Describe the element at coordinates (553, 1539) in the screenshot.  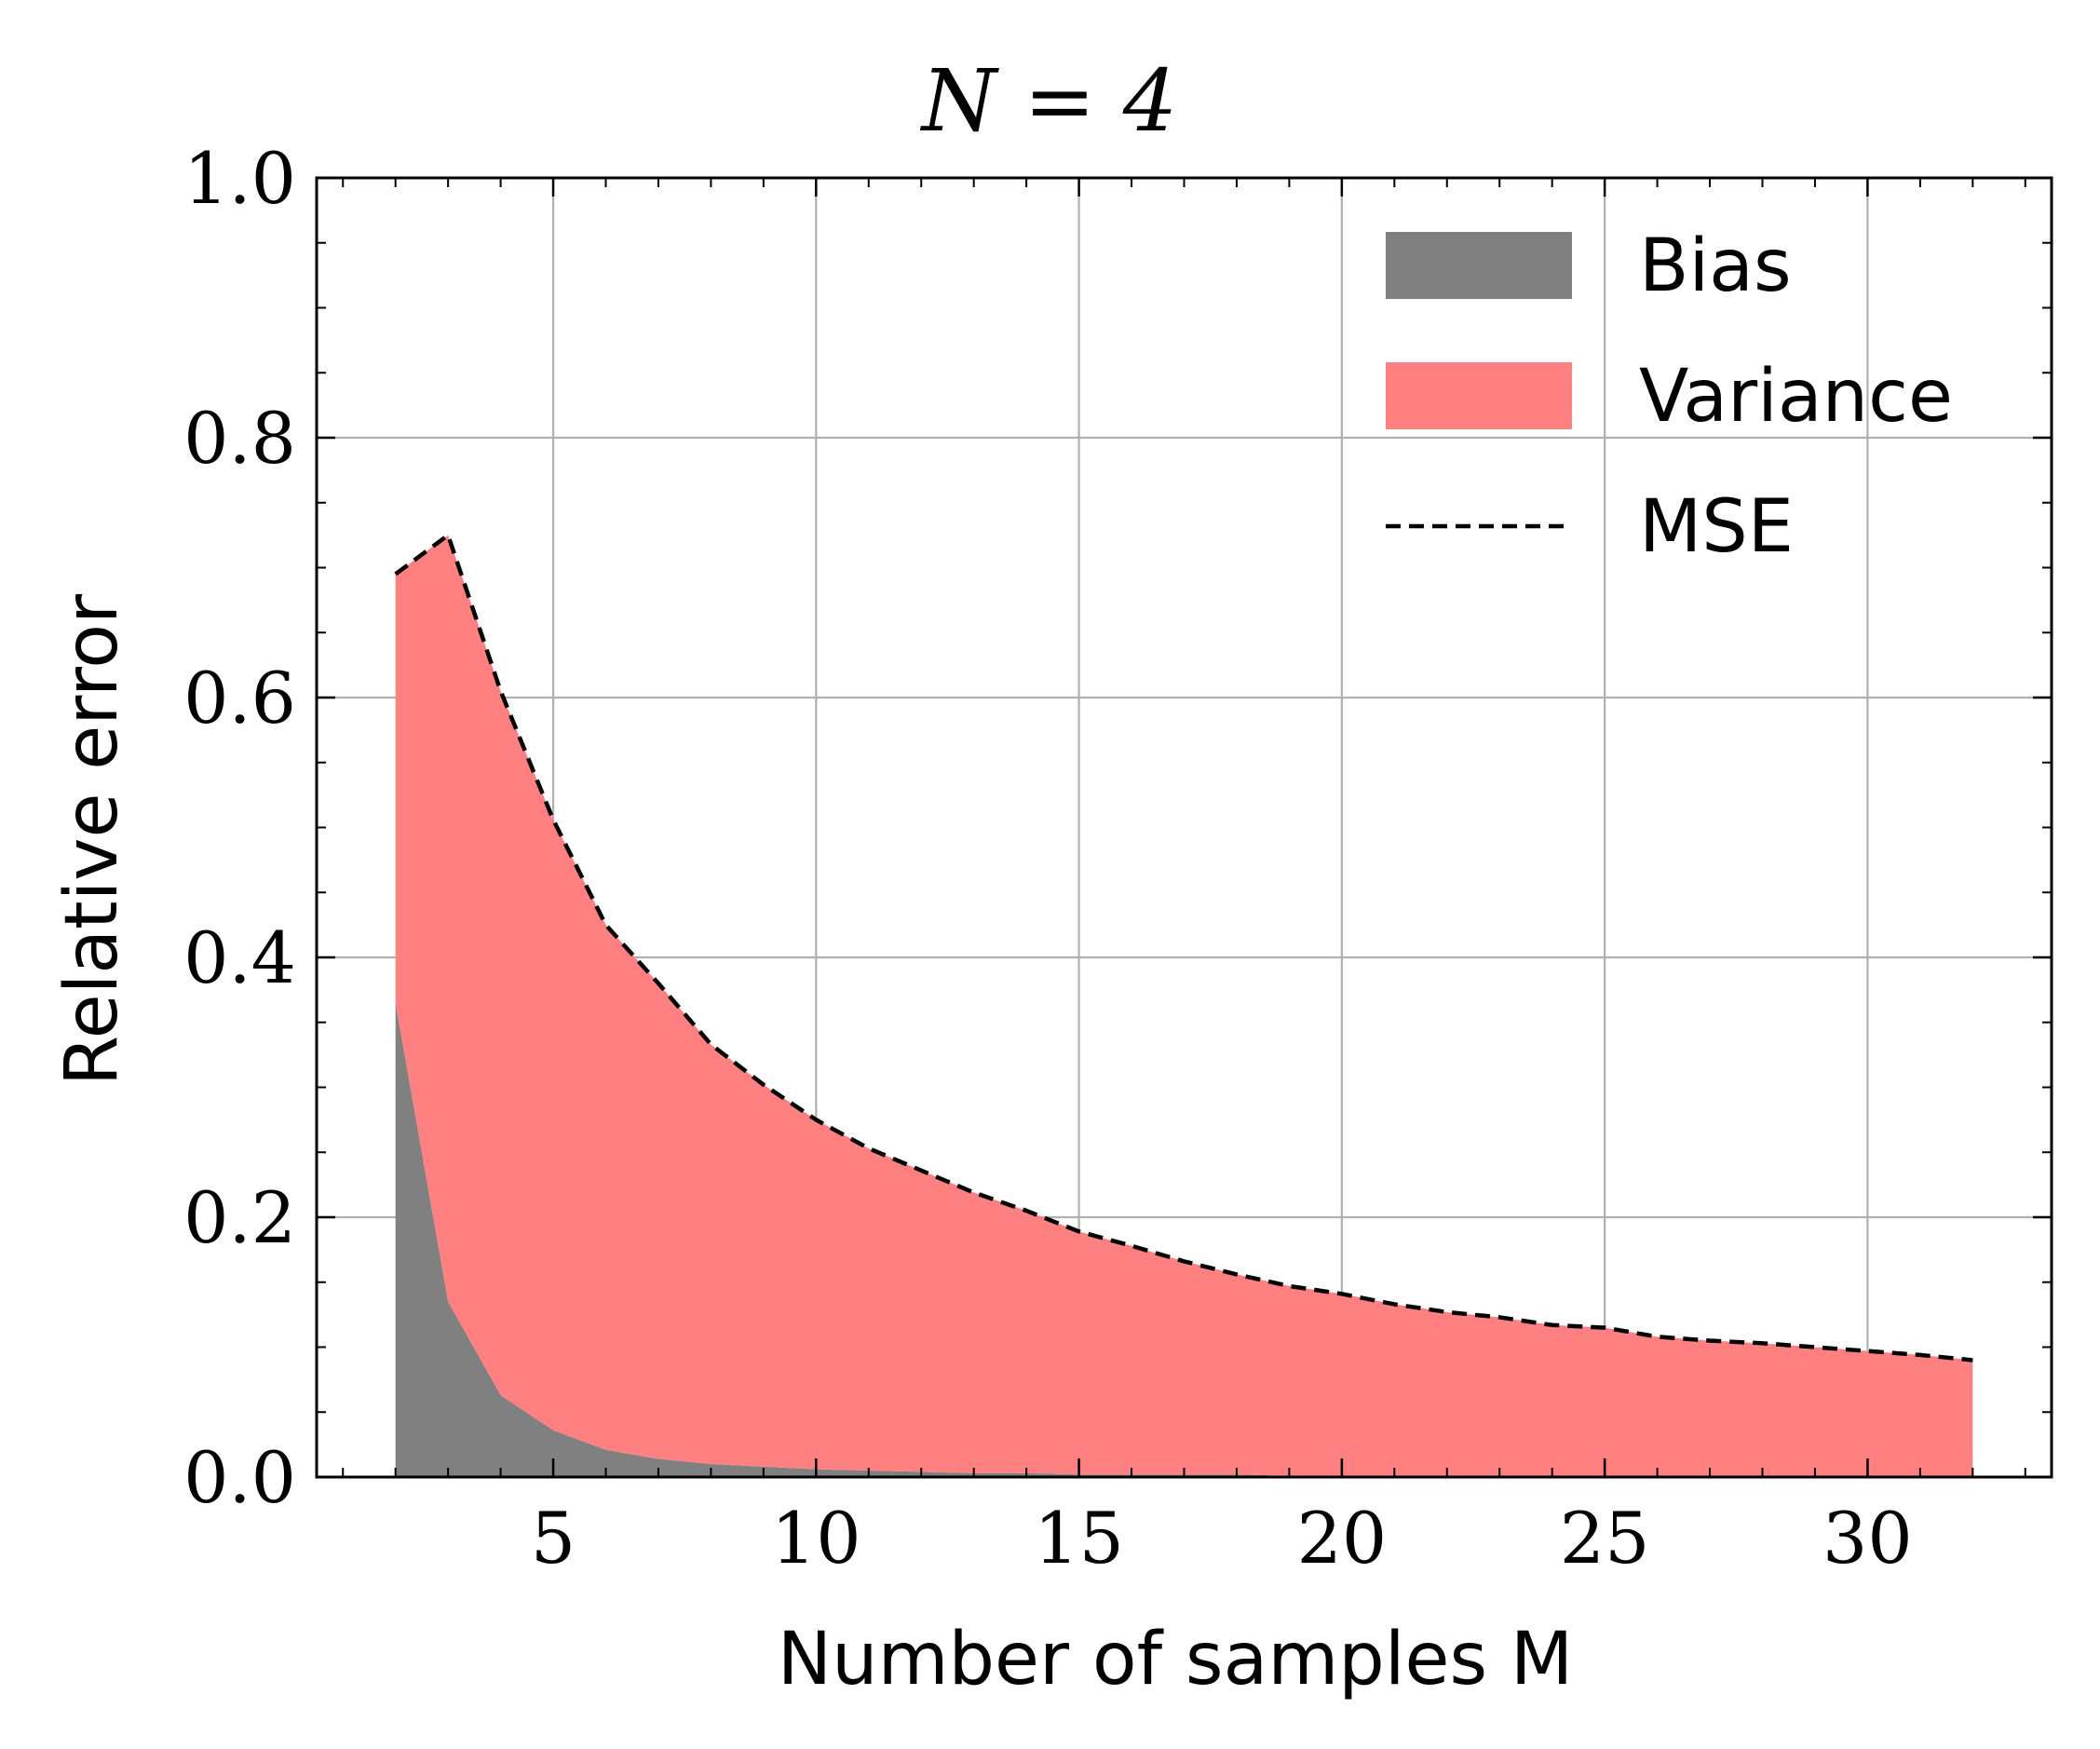
I see `x-tick-label: 5` at that location.